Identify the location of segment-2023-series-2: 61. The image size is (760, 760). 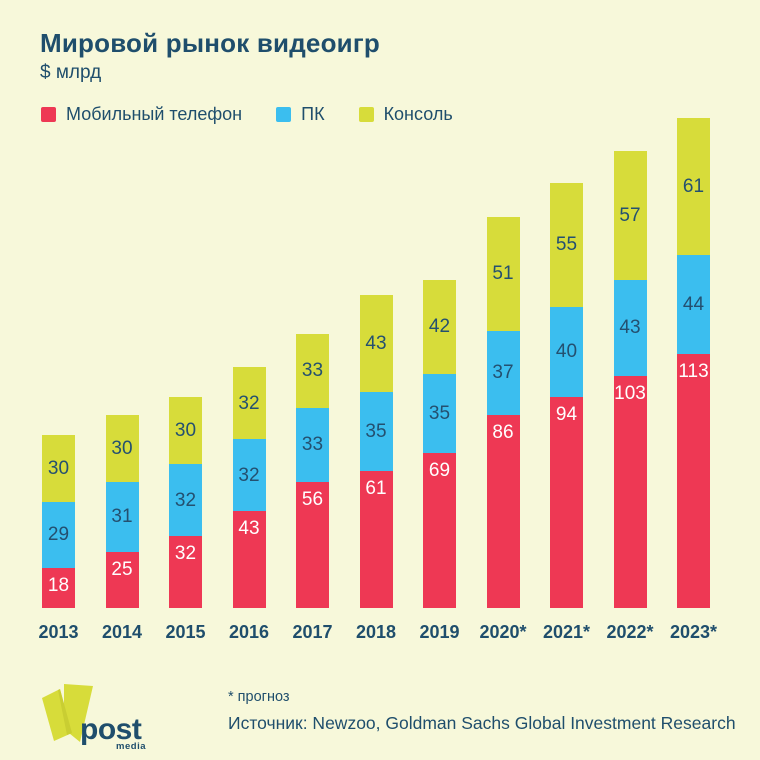
(693, 186).